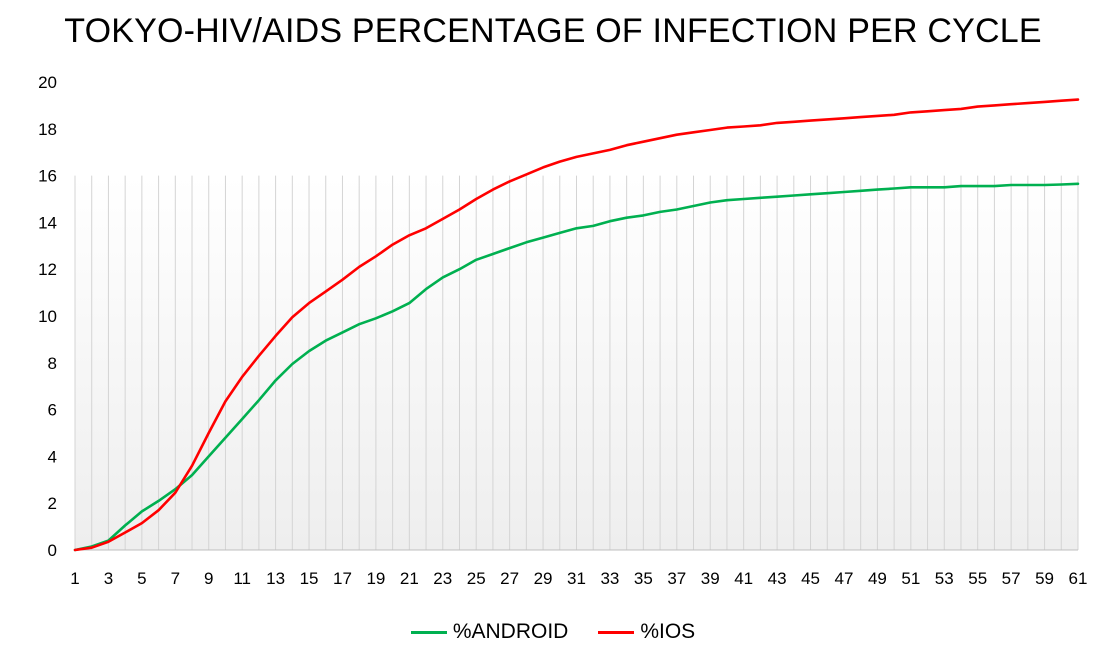  What do you see at coordinates (810, 578) in the screenshot?
I see `x-tick-label: 45` at bounding box center [810, 578].